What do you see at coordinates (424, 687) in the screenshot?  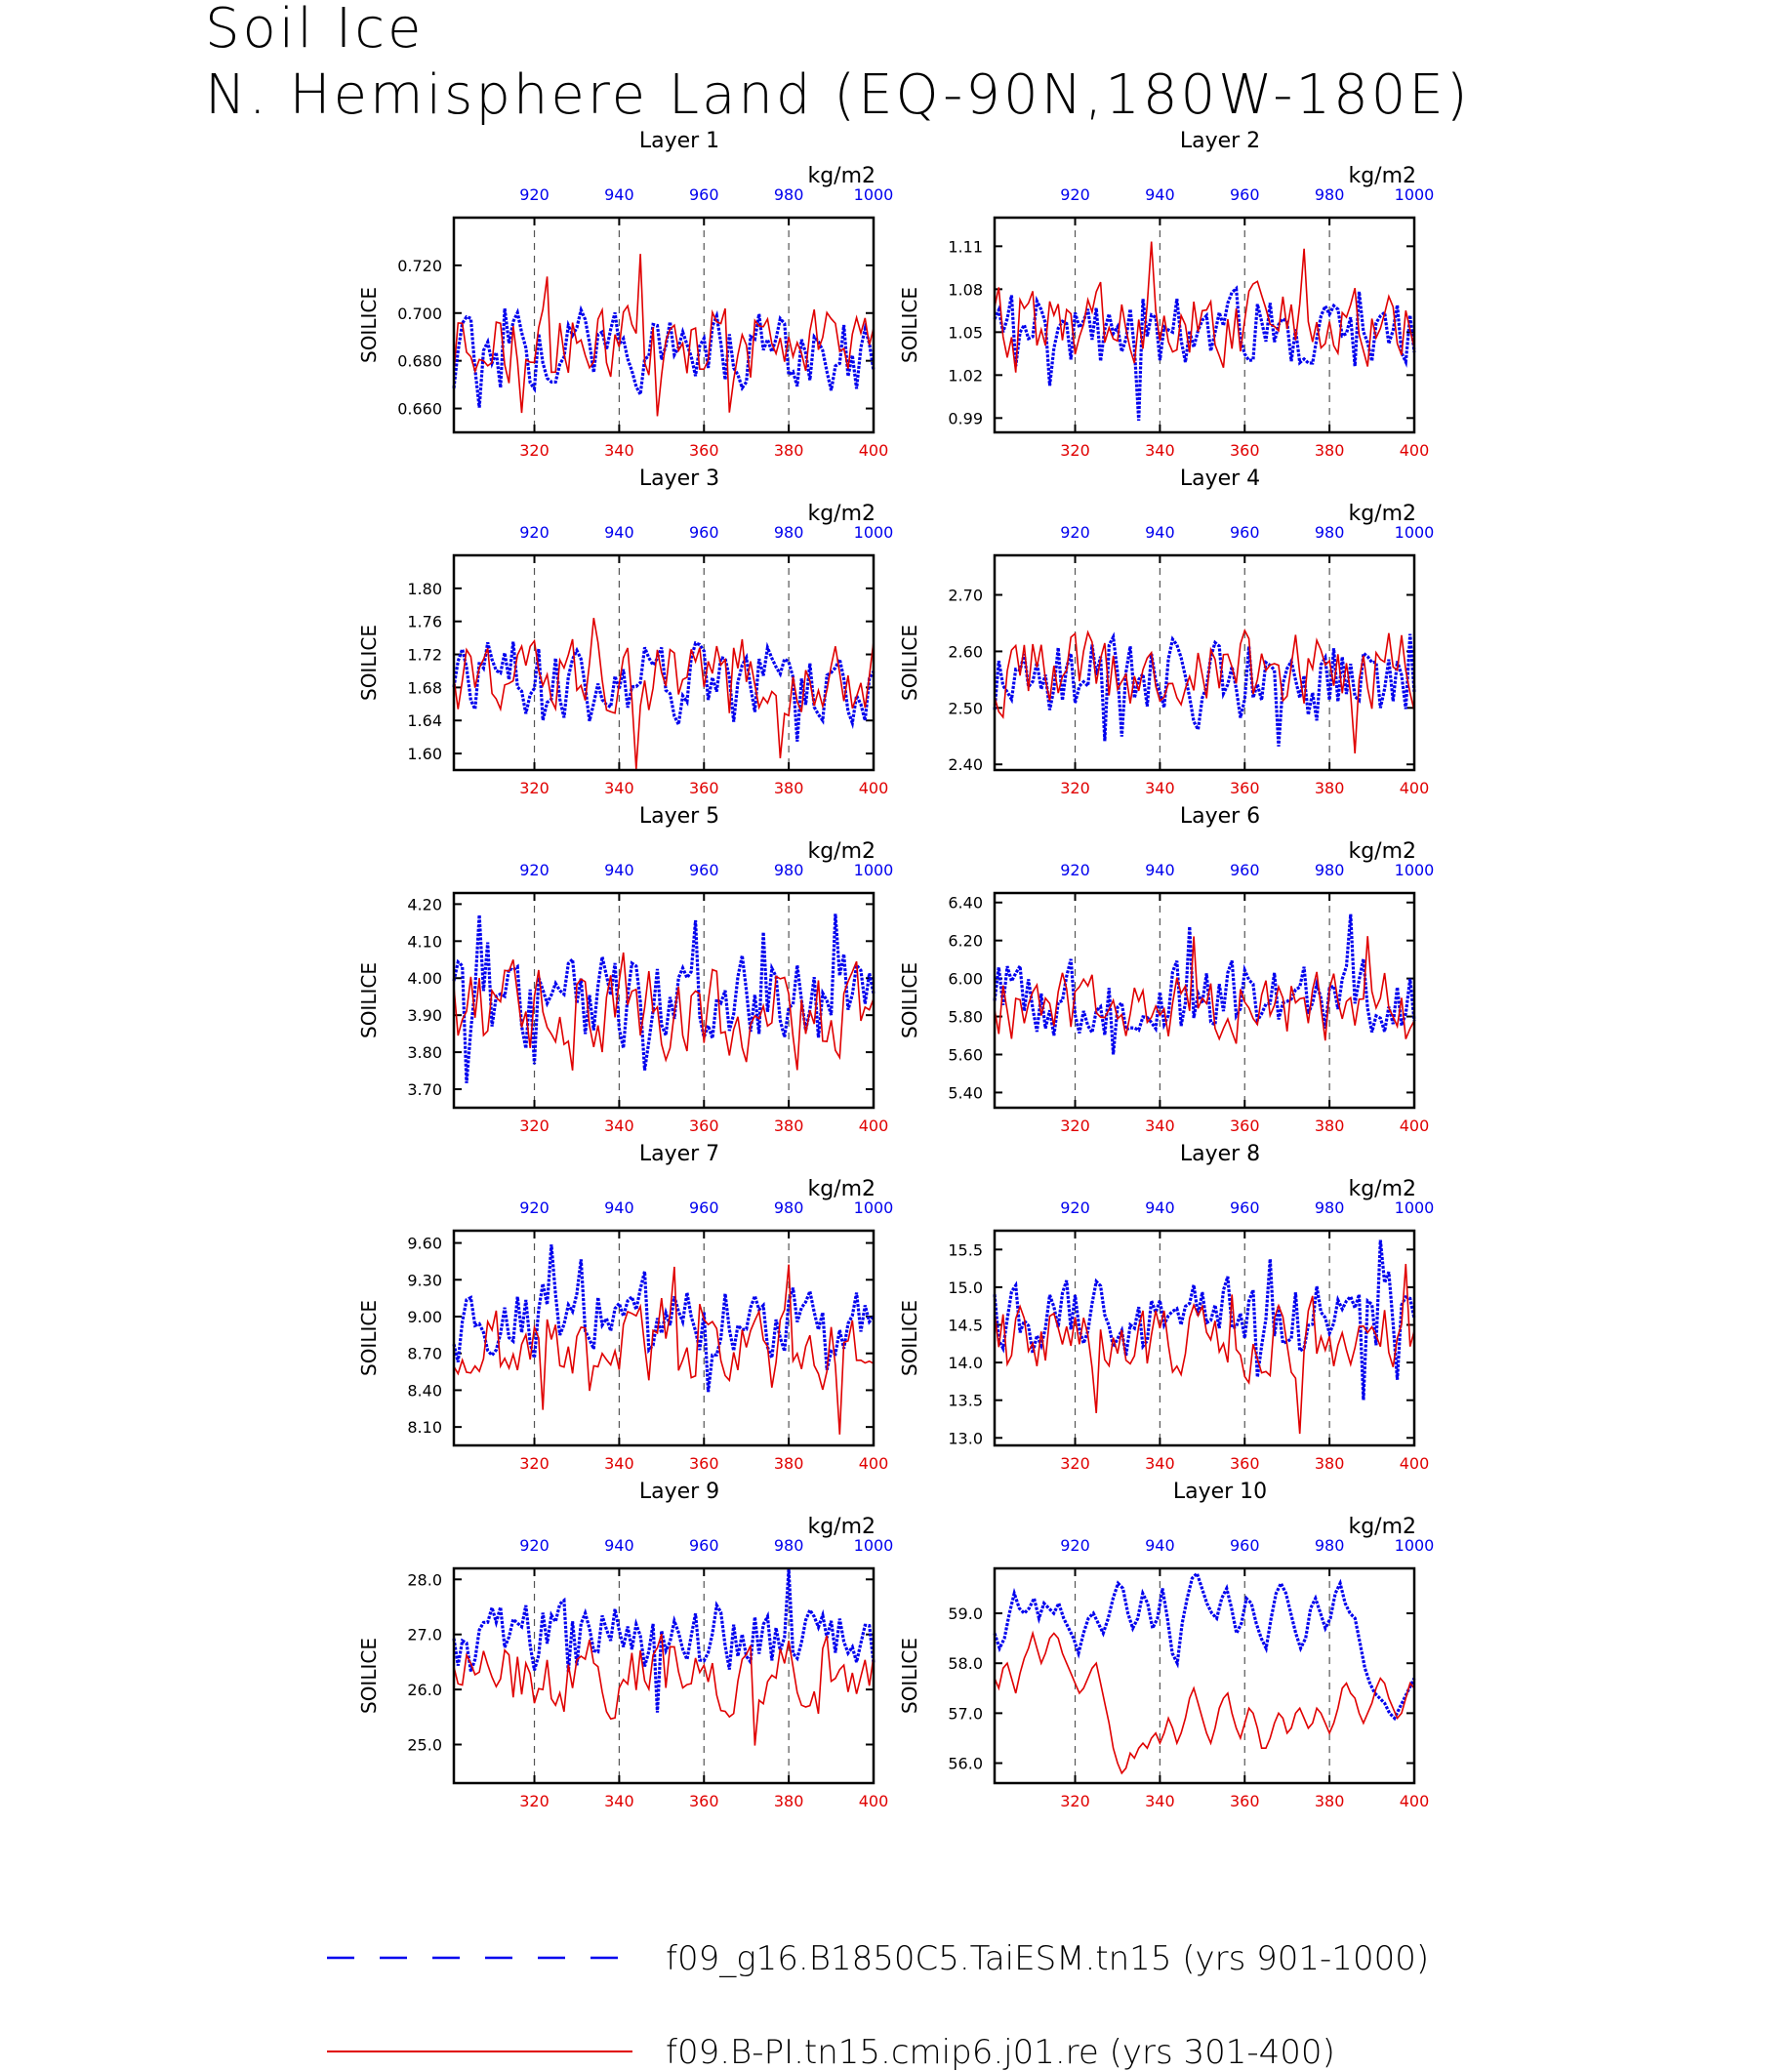 I see `y-tick-label: 1.68` at bounding box center [424, 687].